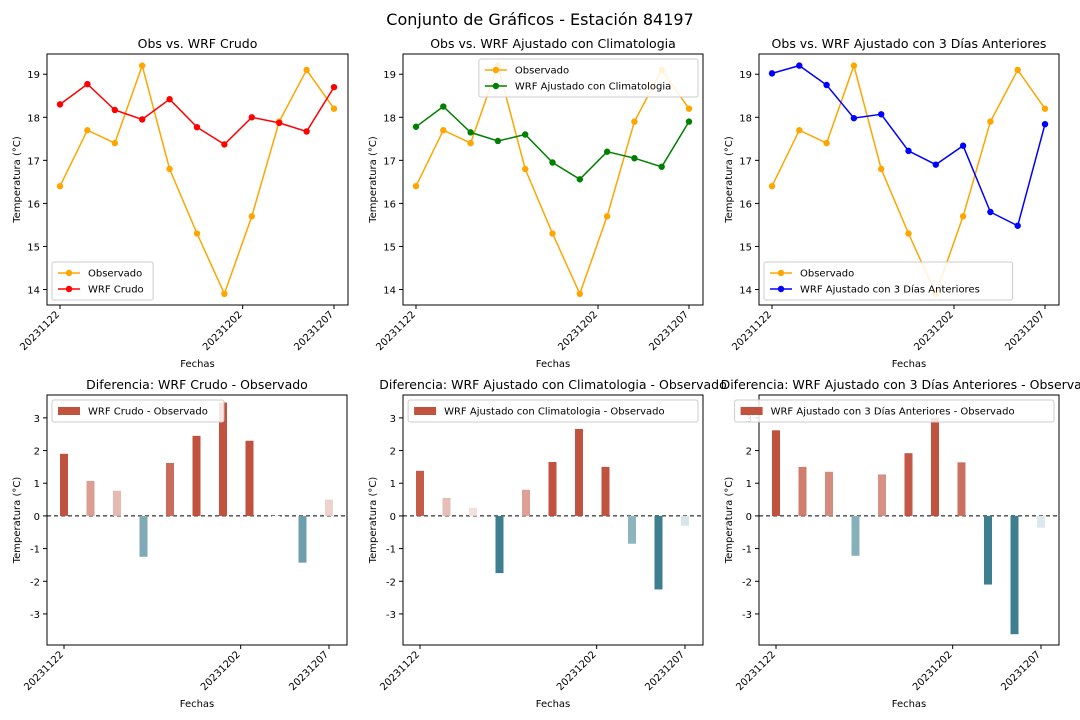  I want to click on legend-swatch, so click(69, 411).